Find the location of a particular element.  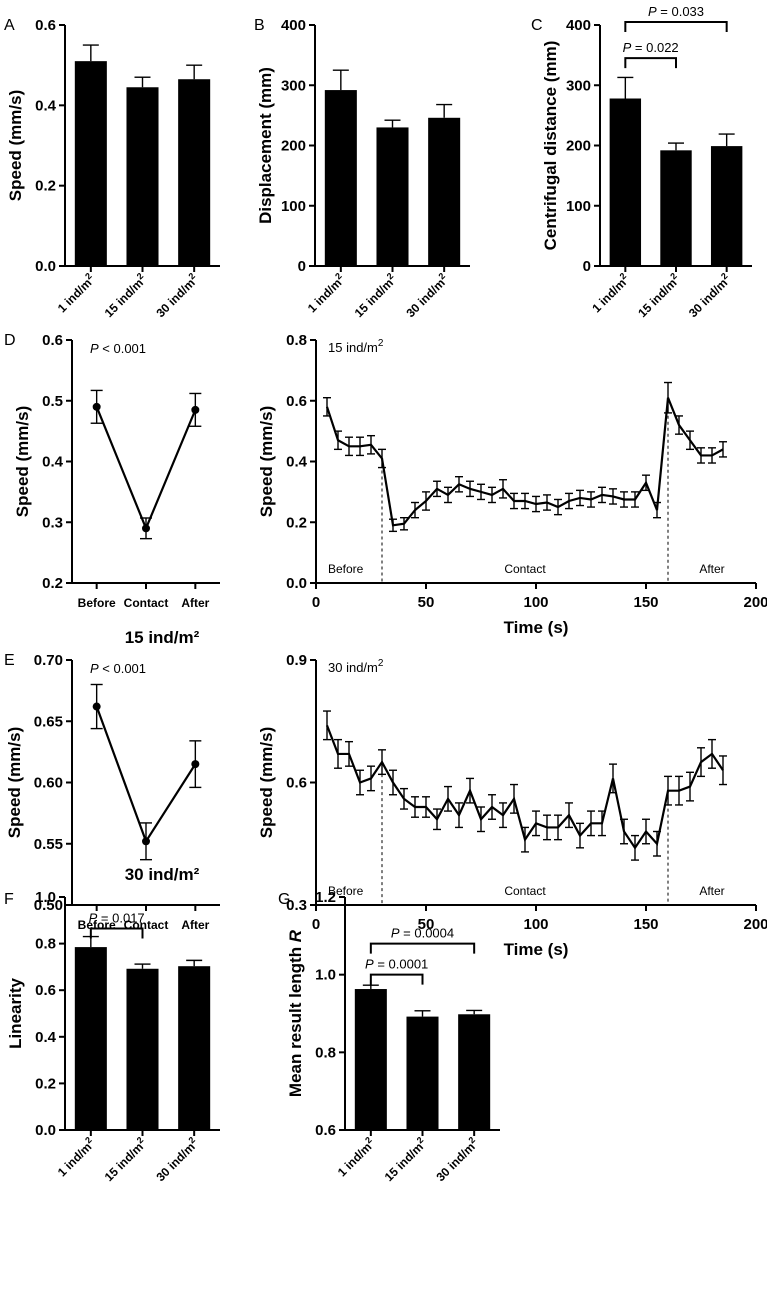

E_right-x-tick-label: 0 is located at coordinates (316, 924).